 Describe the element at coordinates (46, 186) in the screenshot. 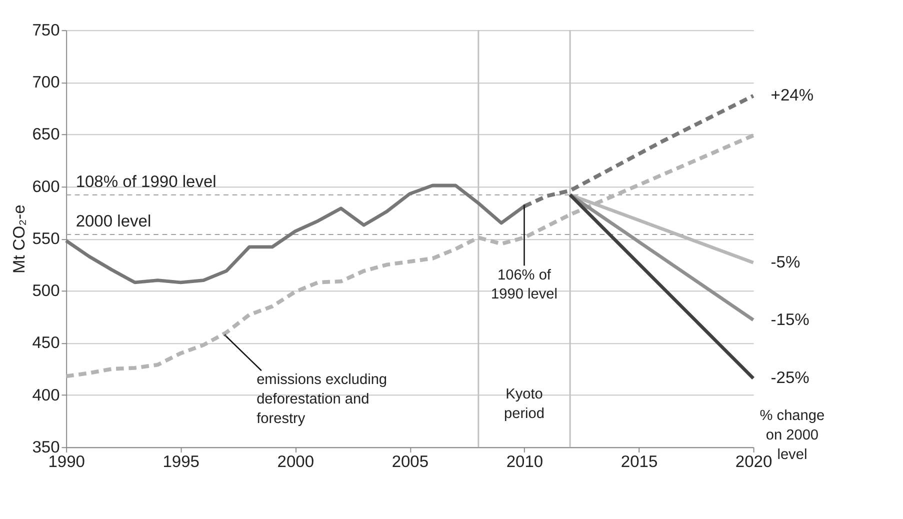

I see `y-tick-label: 600` at that location.